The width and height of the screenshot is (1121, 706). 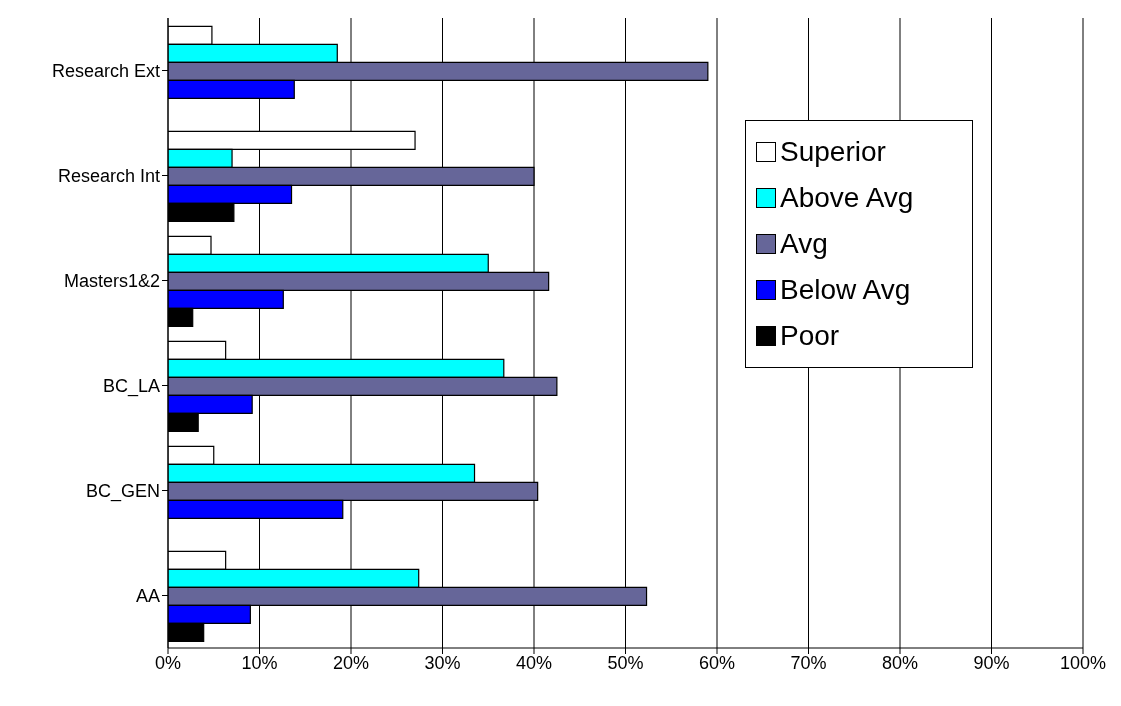 I want to click on x-tick-label: 20%, so click(x=351, y=662).